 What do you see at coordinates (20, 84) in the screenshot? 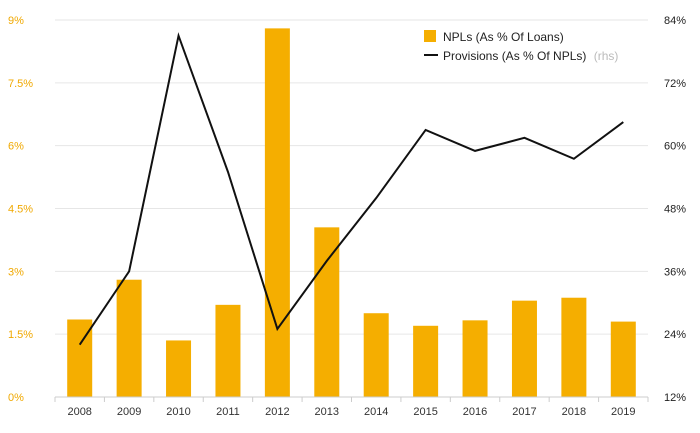
I see `left-axis-tick-label: 7.5%` at bounding box center [20, 84].